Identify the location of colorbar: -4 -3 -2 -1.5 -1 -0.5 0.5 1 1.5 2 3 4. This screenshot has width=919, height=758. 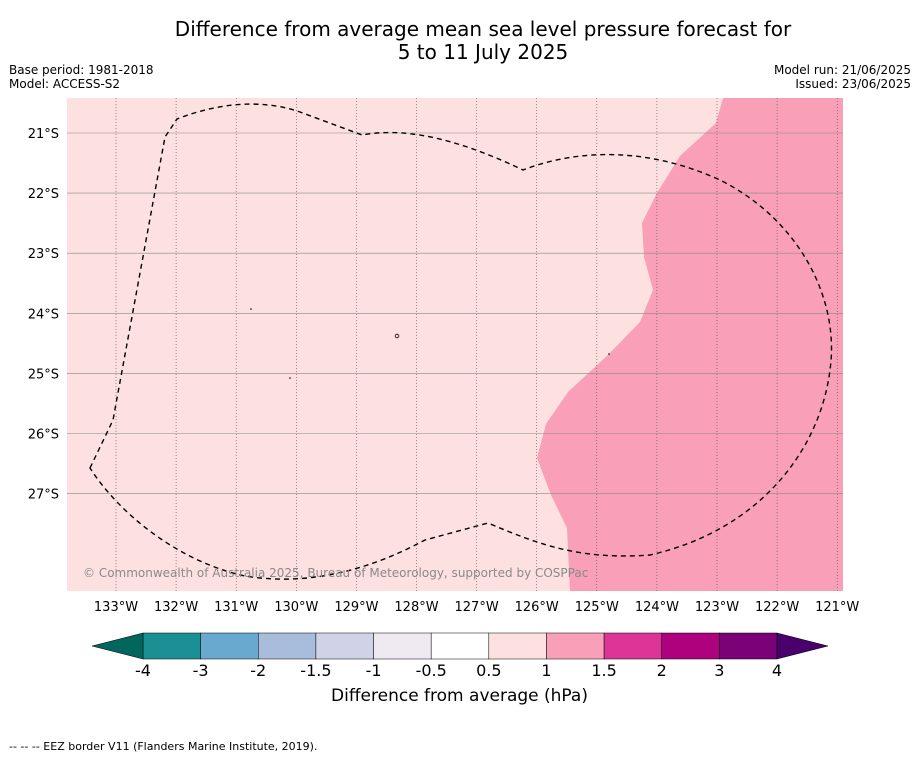
(460, 656).